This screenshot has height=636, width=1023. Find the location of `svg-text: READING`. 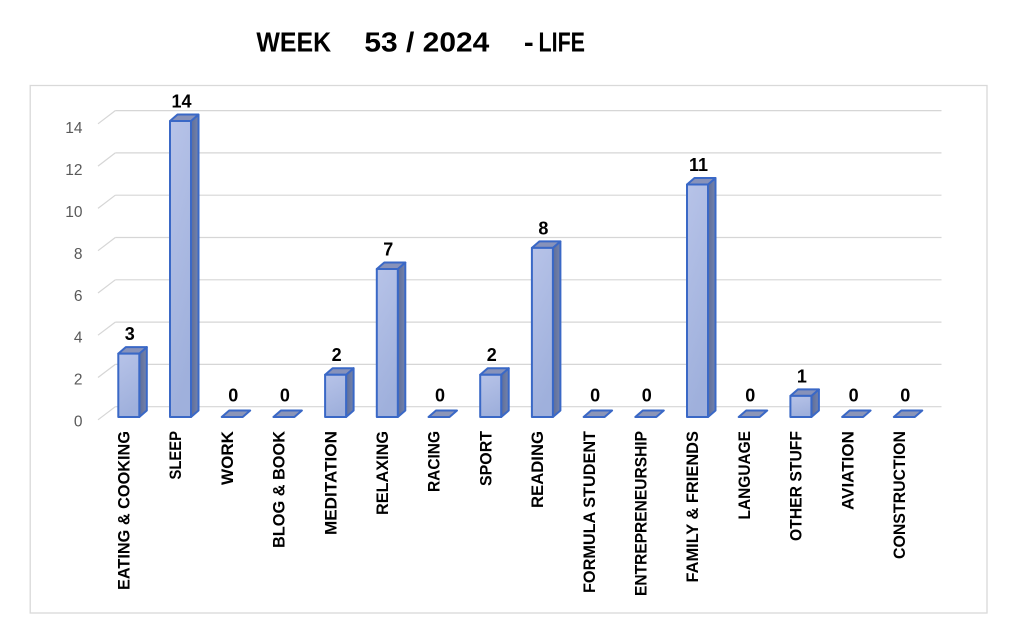

svg-text: READING is located at coordinates (537, 469).